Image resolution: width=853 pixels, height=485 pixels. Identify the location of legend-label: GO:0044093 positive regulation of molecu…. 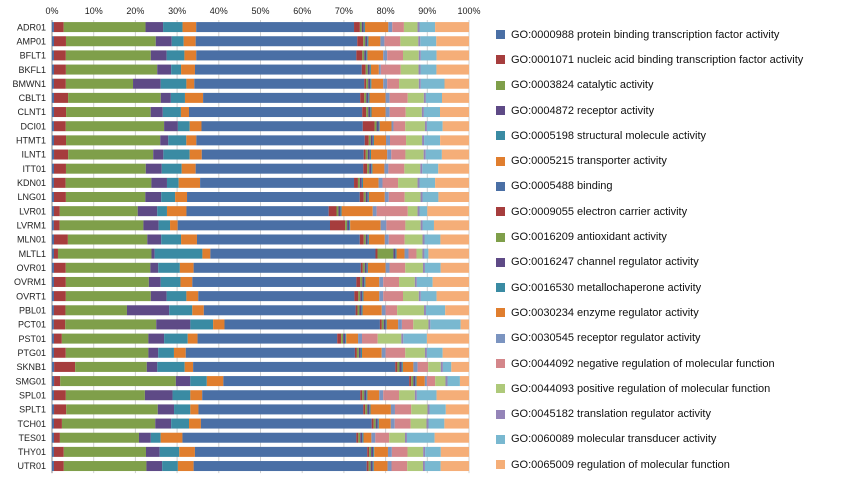
(641, 388).